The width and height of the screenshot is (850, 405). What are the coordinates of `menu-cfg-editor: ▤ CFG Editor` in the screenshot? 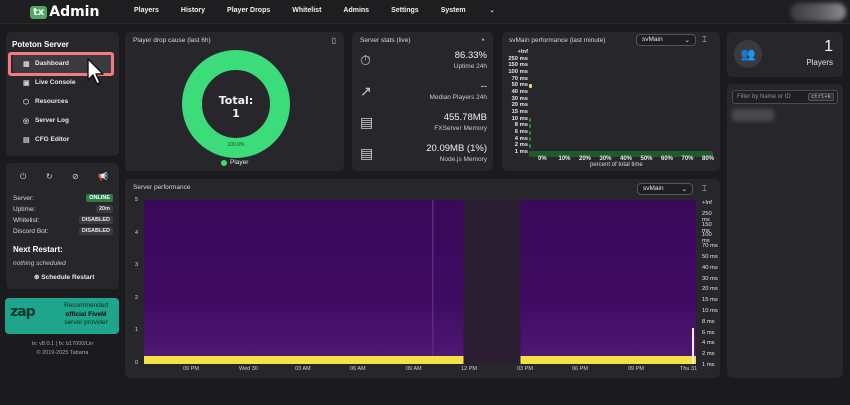 It's located at (63, 139).